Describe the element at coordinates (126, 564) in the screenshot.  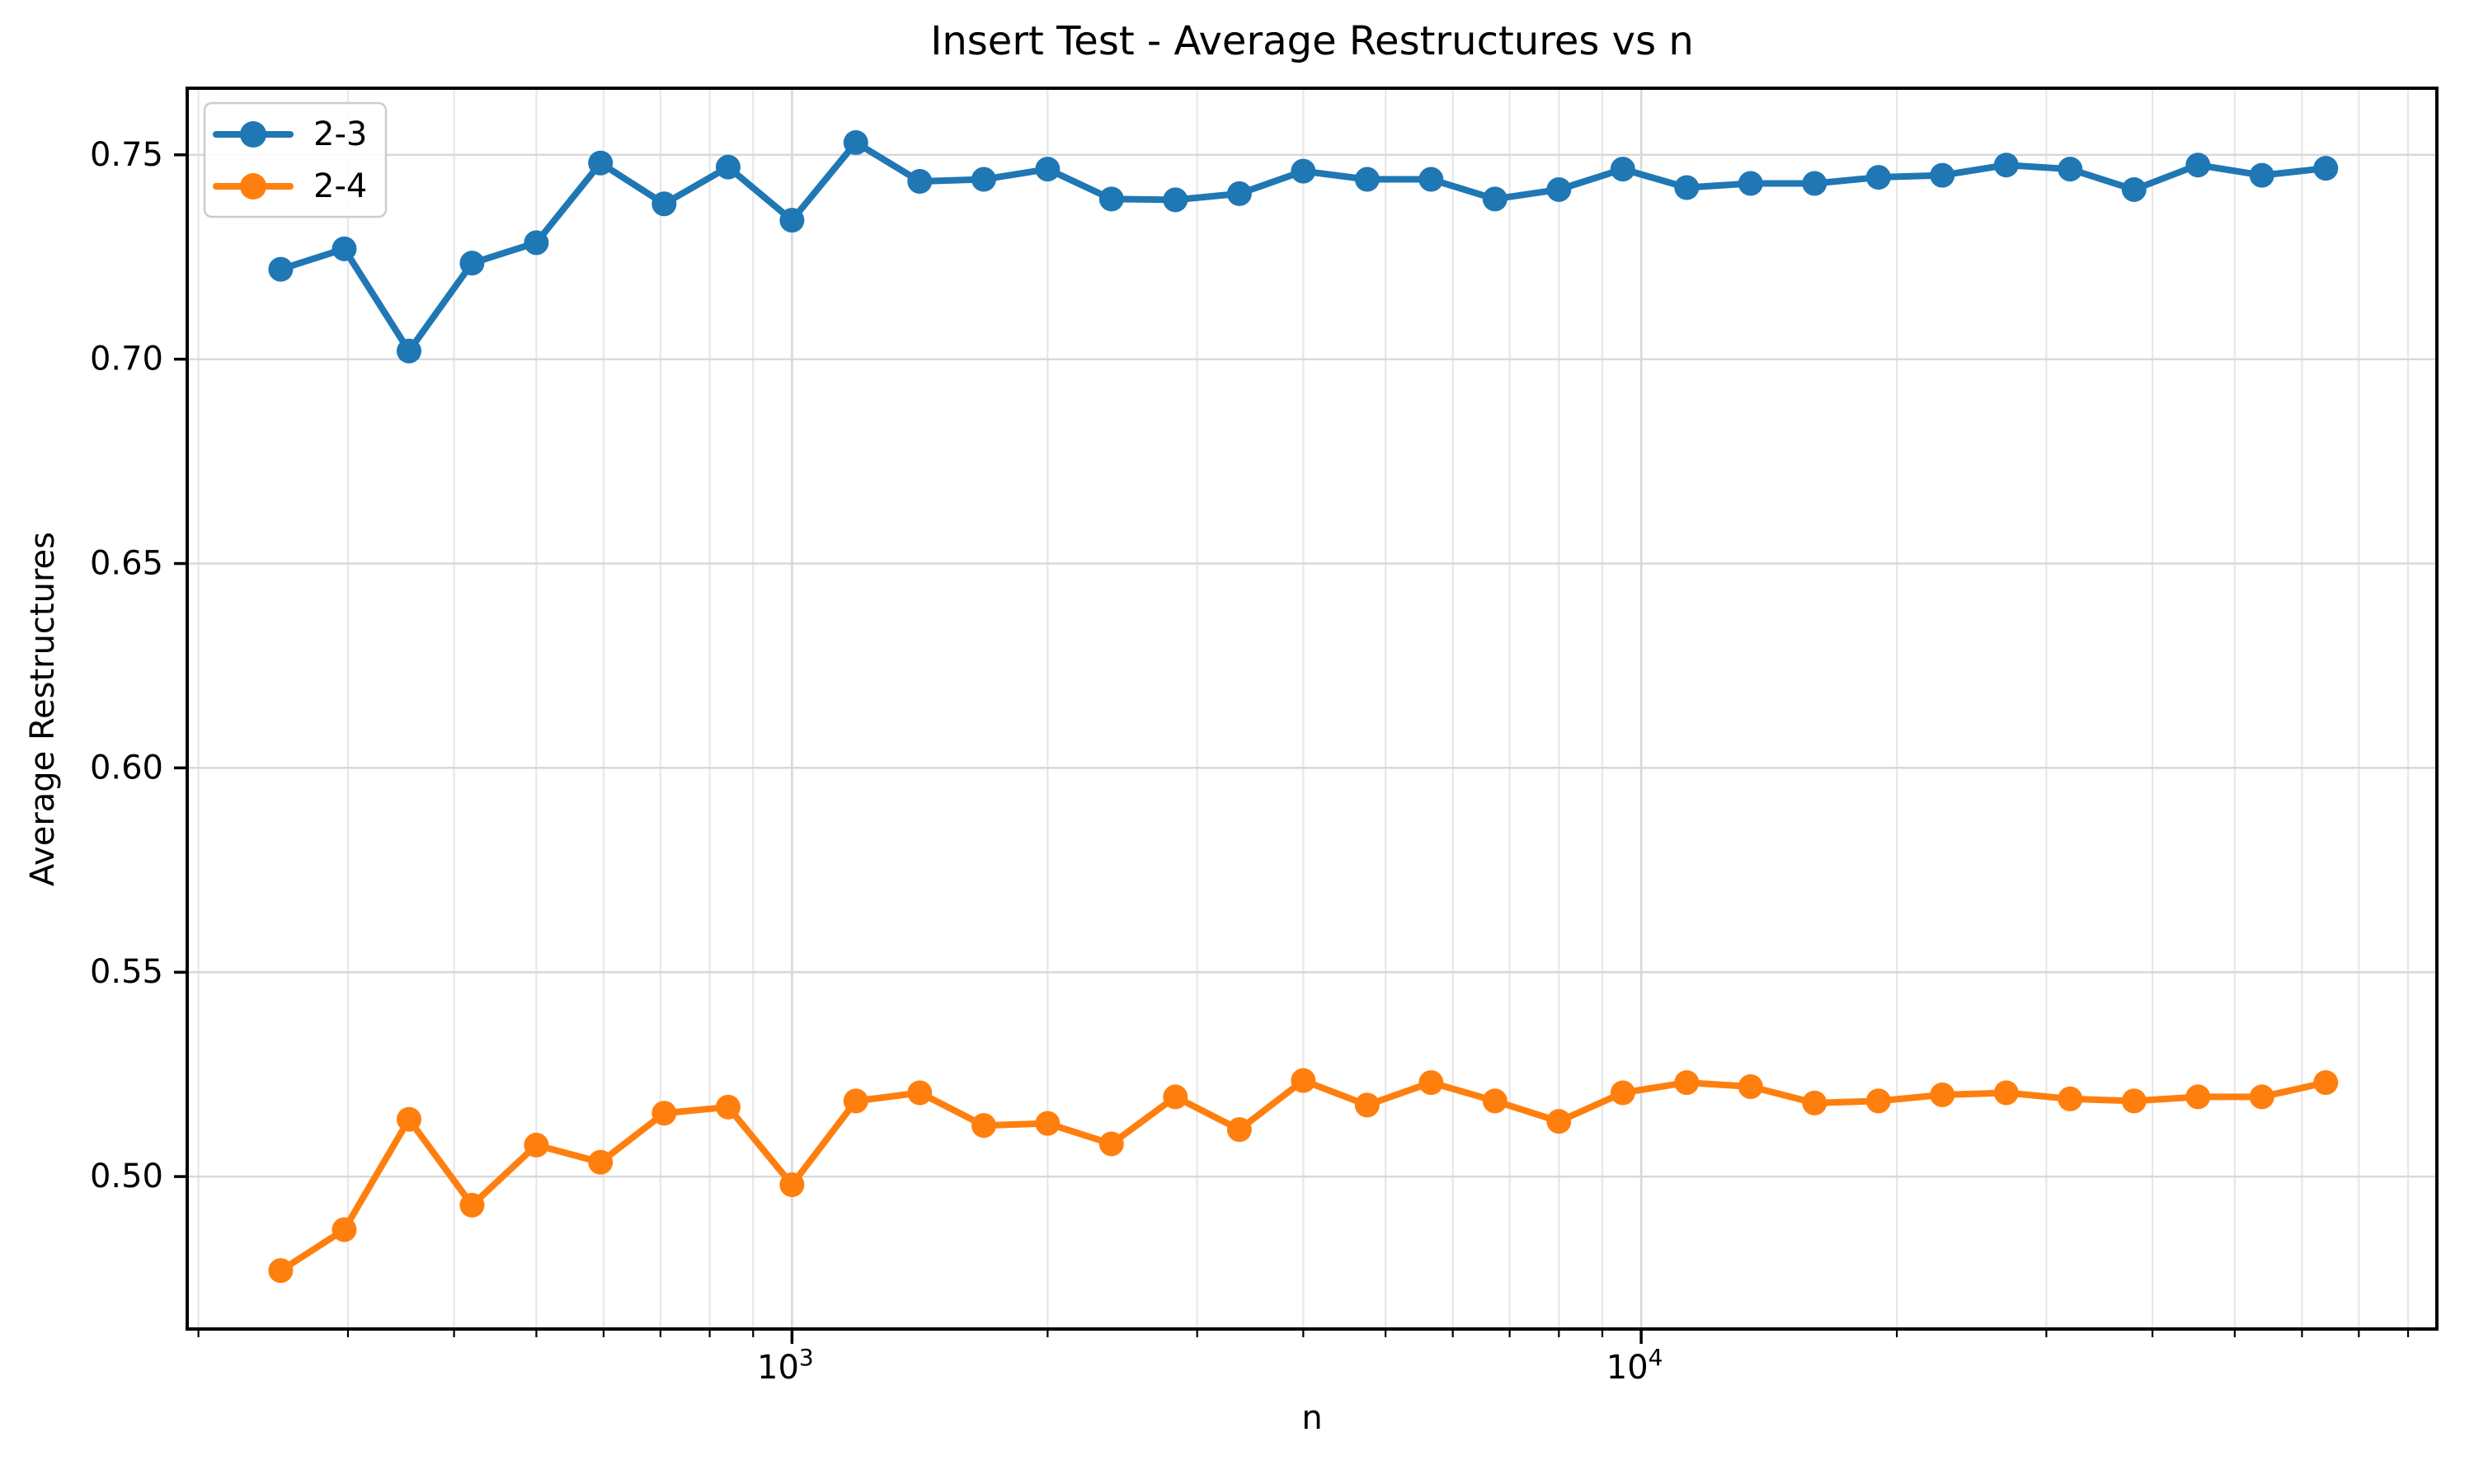
I see `y-tick-label: 0.65` at that location.